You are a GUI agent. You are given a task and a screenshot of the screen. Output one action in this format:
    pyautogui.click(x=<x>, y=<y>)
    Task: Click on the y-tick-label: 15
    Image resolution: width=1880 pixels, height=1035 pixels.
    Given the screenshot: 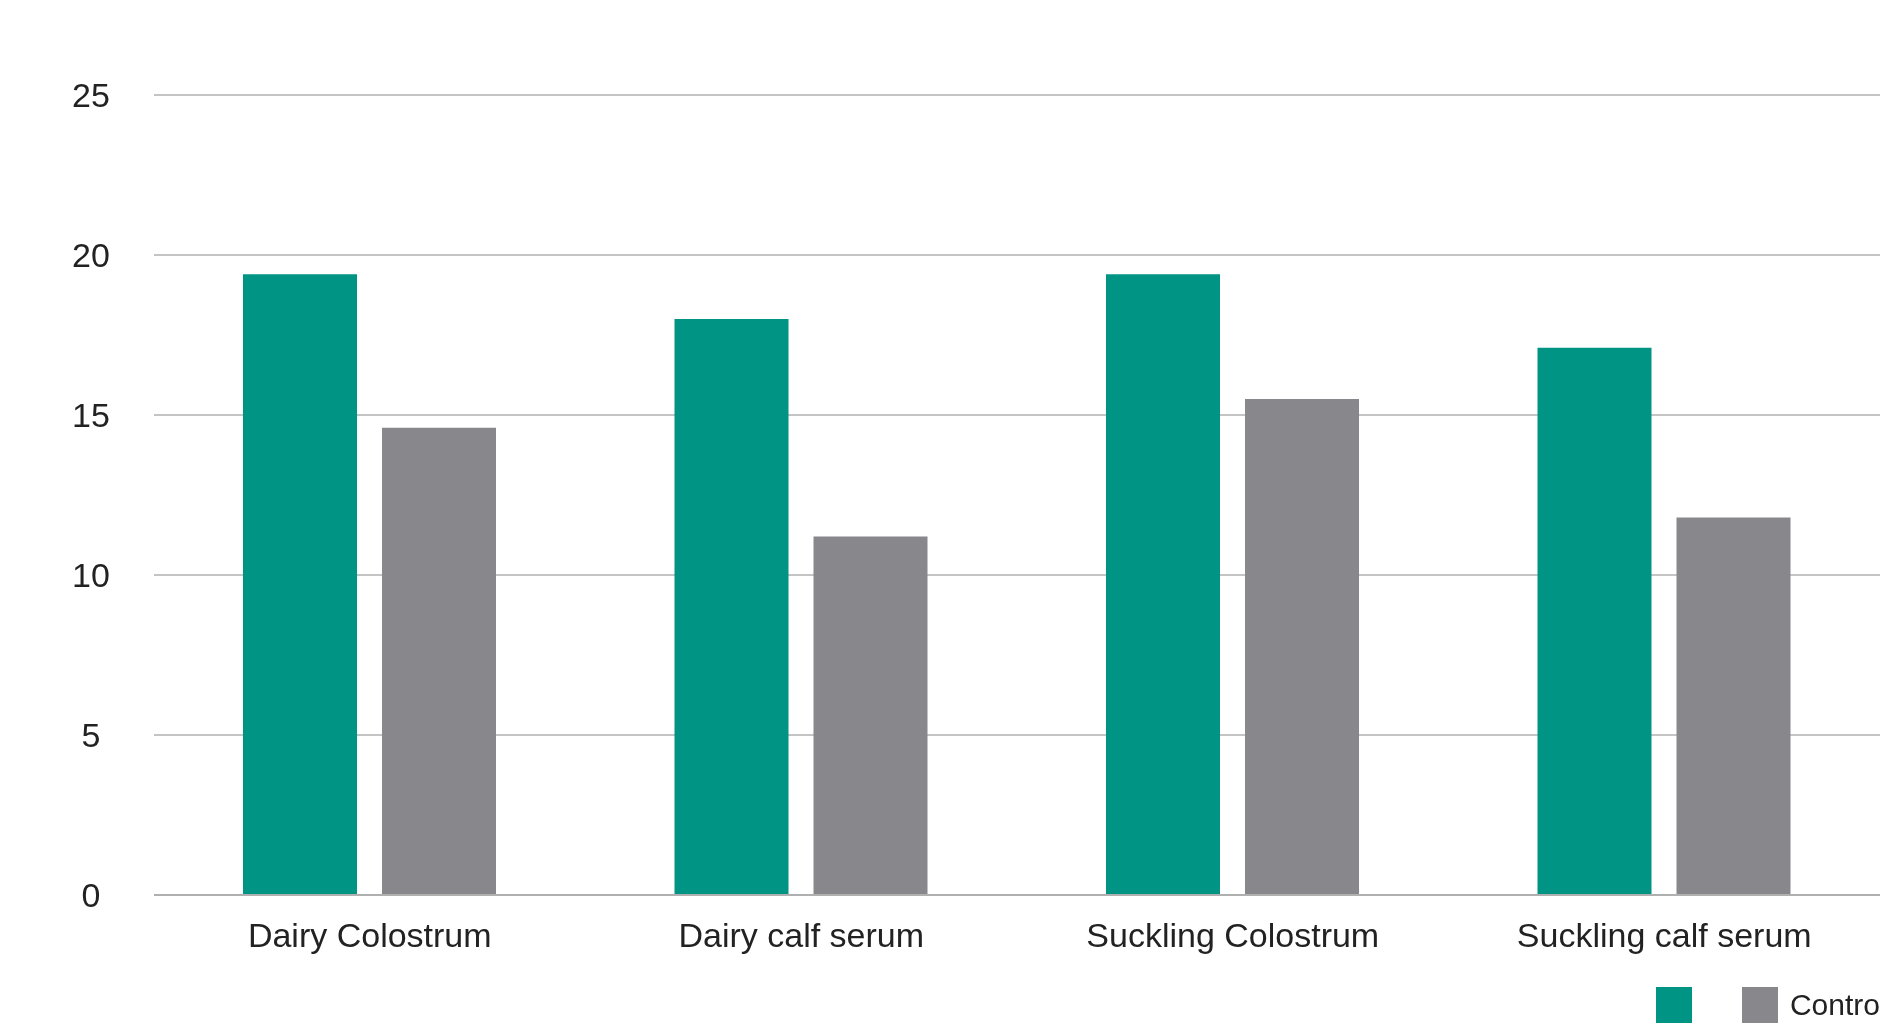 What is the action you would take?
    pyautogui.click(x=91, y=415)
    